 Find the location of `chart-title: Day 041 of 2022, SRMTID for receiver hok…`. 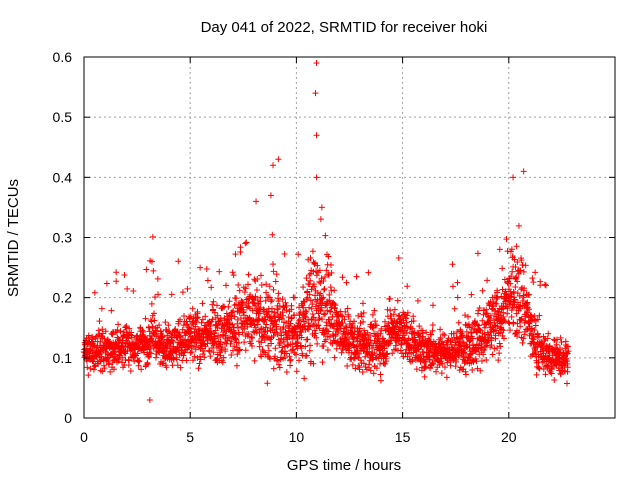

chart-title: Day 041 of 2022, SRMTID for receiver hok… is located at coordinates (344, 27).